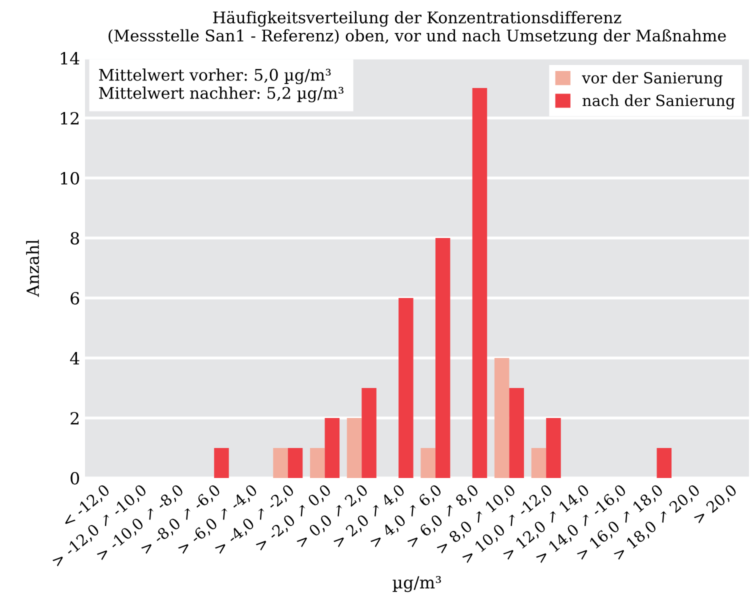  I want to click on y-tick-label: 4, so click(75, 358).